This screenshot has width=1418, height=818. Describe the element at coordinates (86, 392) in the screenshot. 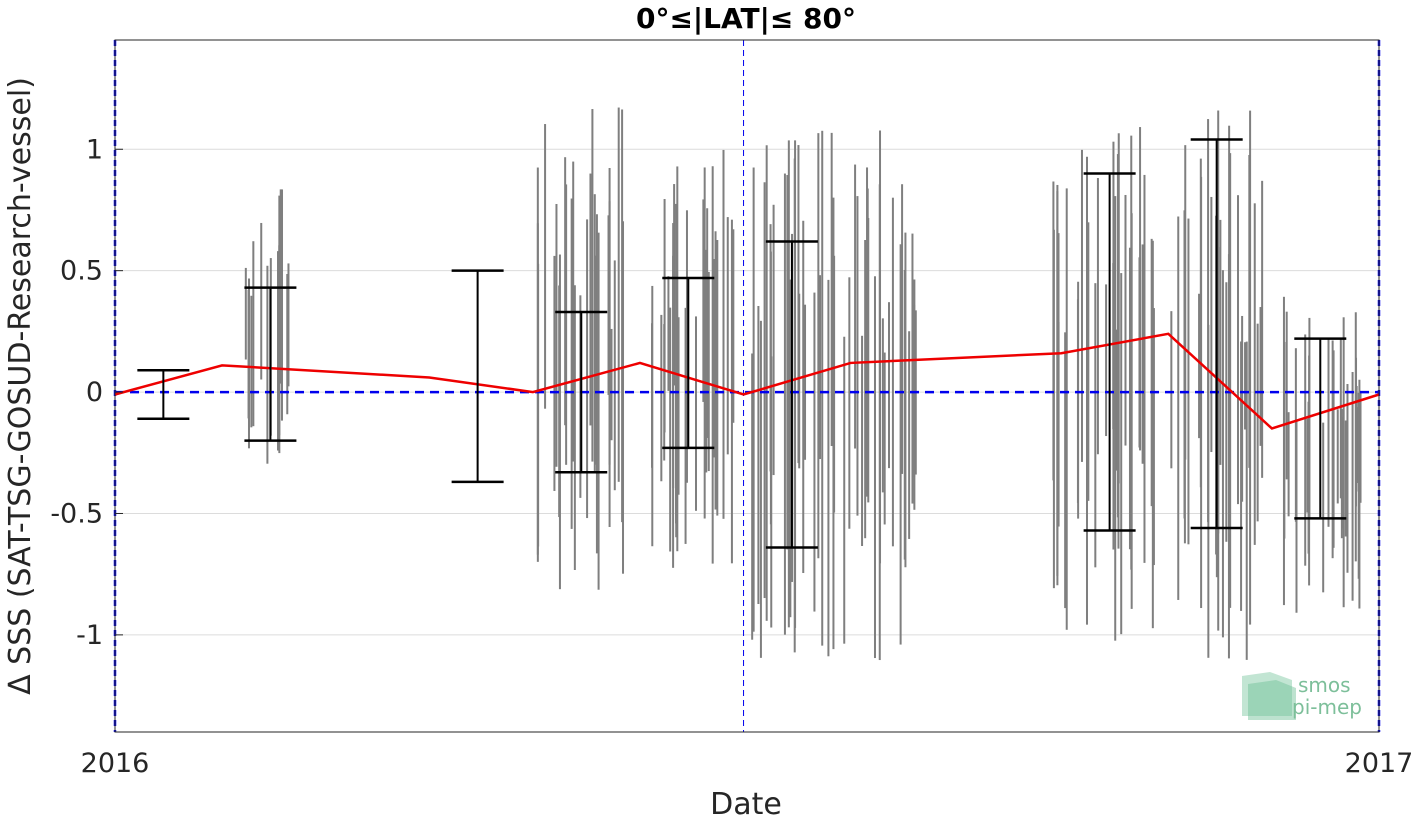

I see `y-ticks: -1 -0.5 0 0.5 1` at that location.